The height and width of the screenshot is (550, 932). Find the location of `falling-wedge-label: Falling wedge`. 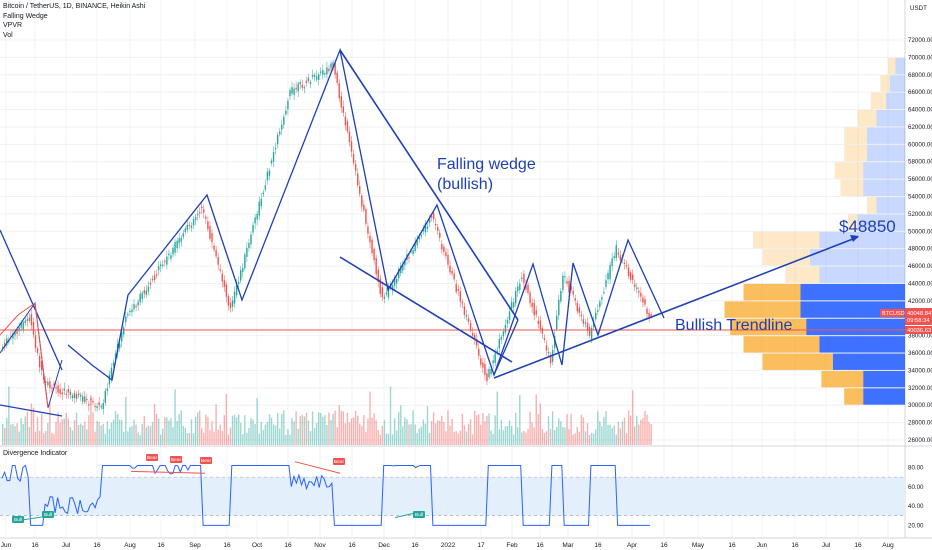

falling-wedge-label: Falling wedge is located at coordinates (486, 164).